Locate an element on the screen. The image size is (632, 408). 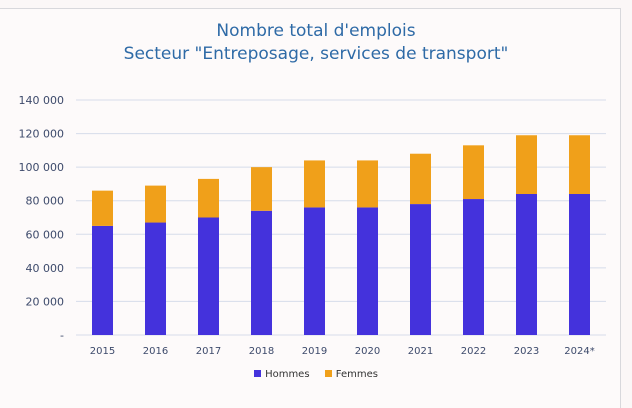
y-tick-label: 140 000 is located at coordinates (42, 100).